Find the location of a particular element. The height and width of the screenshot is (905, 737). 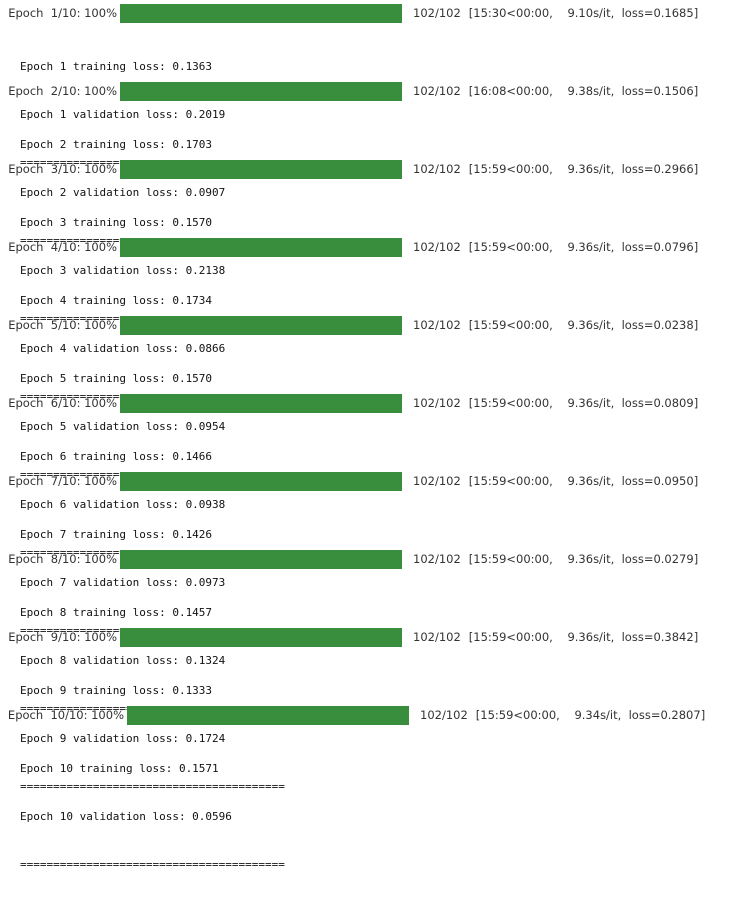

progress-stats: [15:59<00:00, 9.36s/it, loss=0.0950] is located at coordinates (583, 481).